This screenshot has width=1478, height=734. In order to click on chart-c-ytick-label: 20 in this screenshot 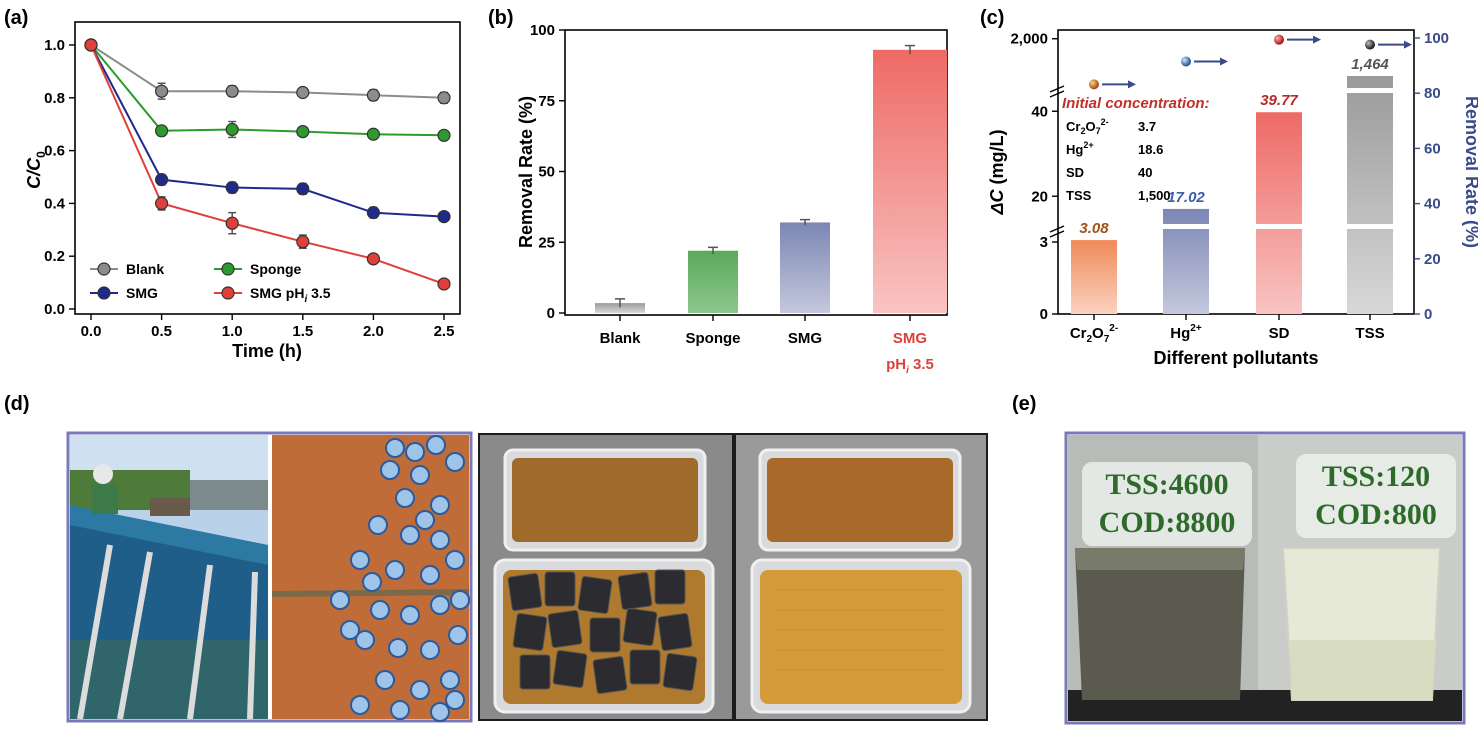, I will do `click(1039, 196)`.